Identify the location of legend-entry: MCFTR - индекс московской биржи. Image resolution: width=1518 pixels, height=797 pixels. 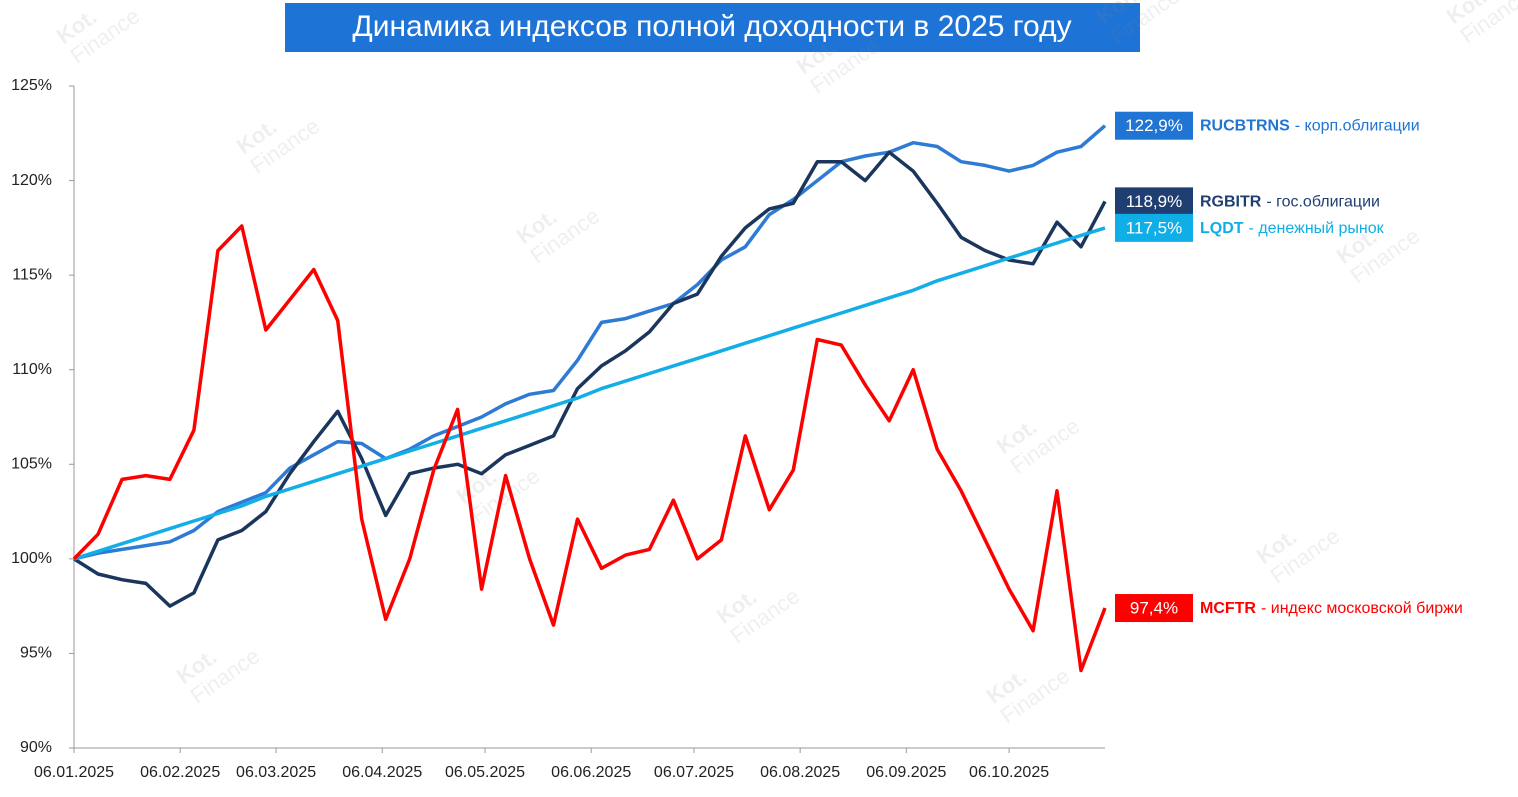
(1331, 608).